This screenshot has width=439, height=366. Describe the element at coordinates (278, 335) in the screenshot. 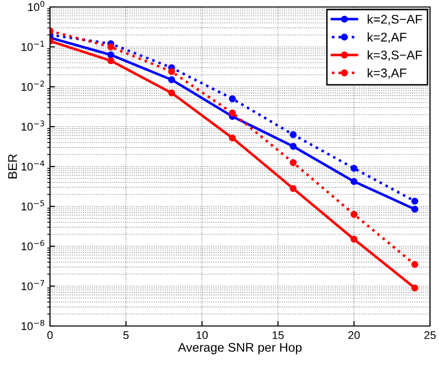

I see `x-tick-label: 15` at that location.